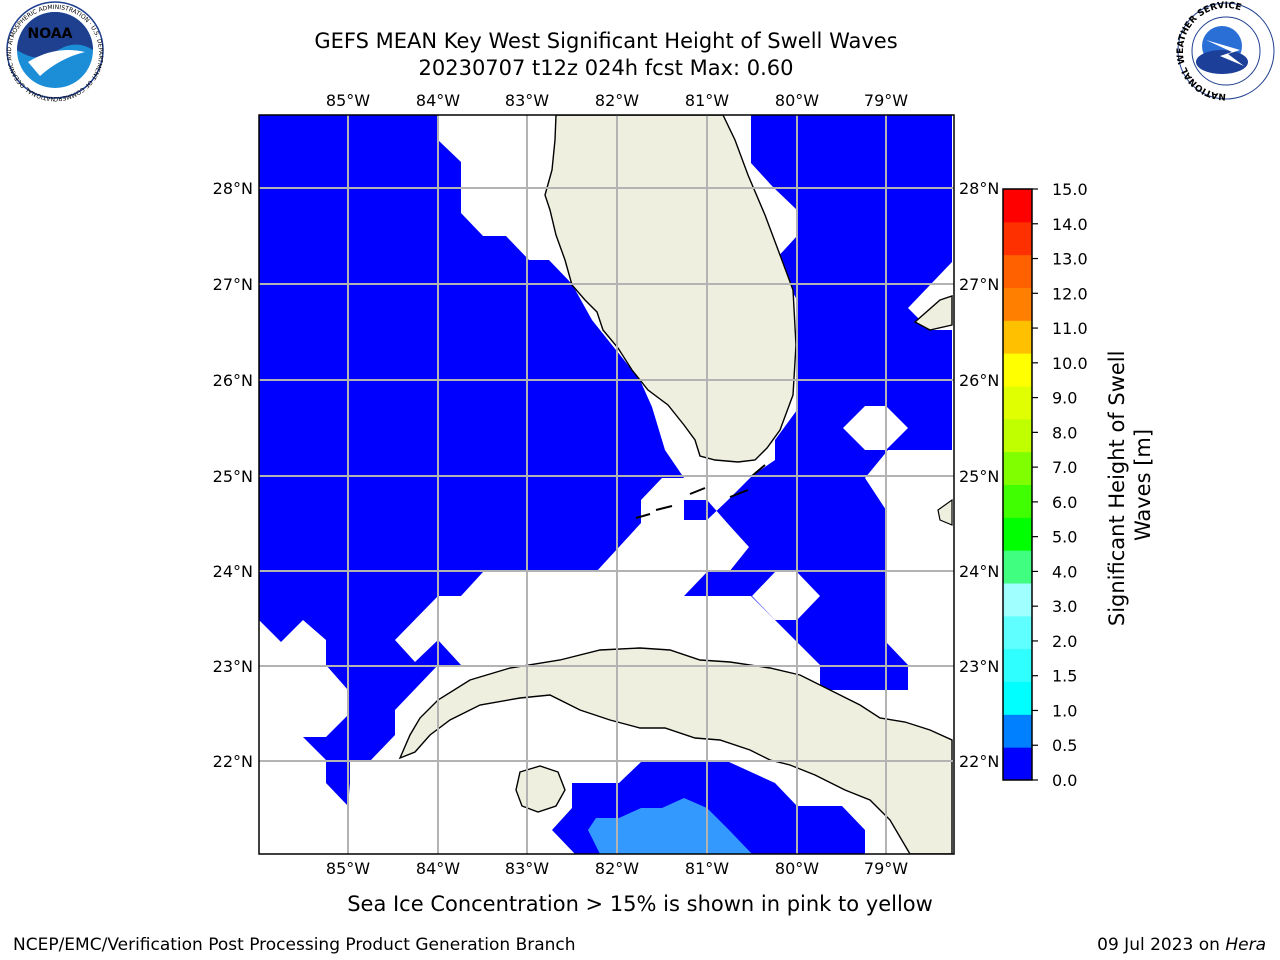 This screenshot has width=1280, height=960. What do you see at coordinates (50, 34) in the screenshot?
I see `noaa-logo-text: NOAA` at bounding box center [50, 34].